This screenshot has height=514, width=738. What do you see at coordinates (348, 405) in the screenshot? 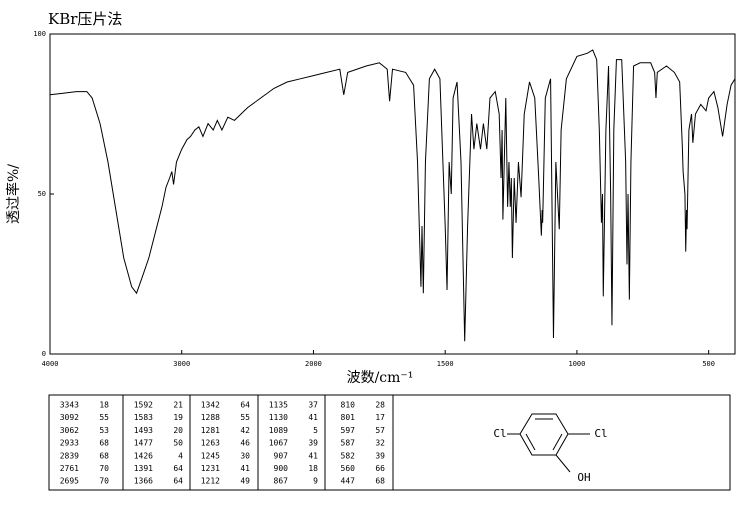
I see `peak-wavenumber: 810` at bounding box center [348, 405].